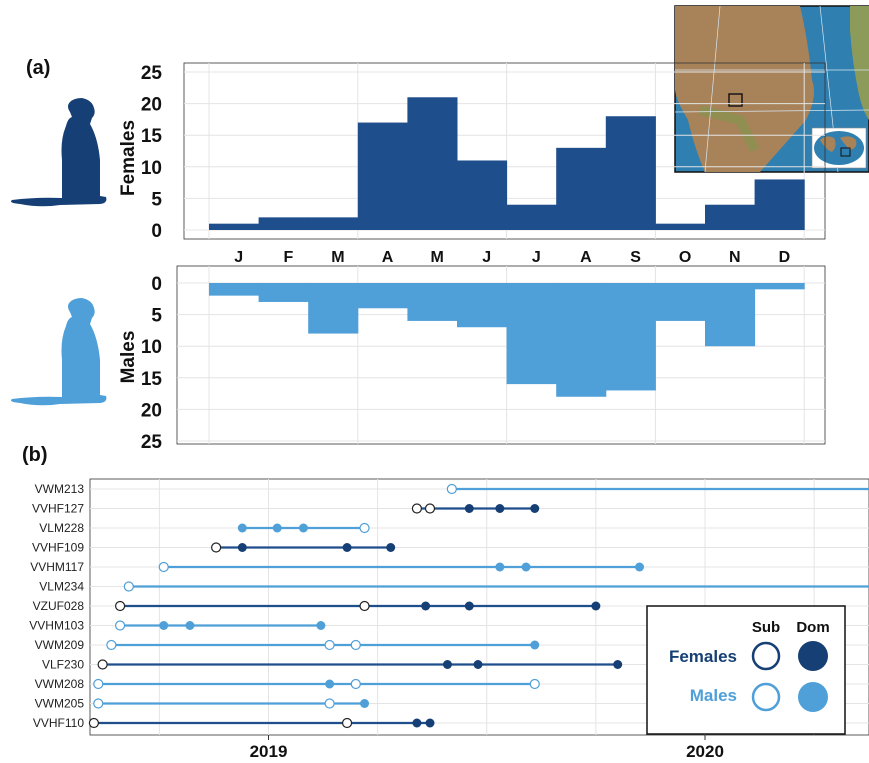 The height and width of the screenshot is (763, 869). Describe the element at coordinates (812, 627) in the screenshot. I see `legend-header-dom: Dom` at that location.